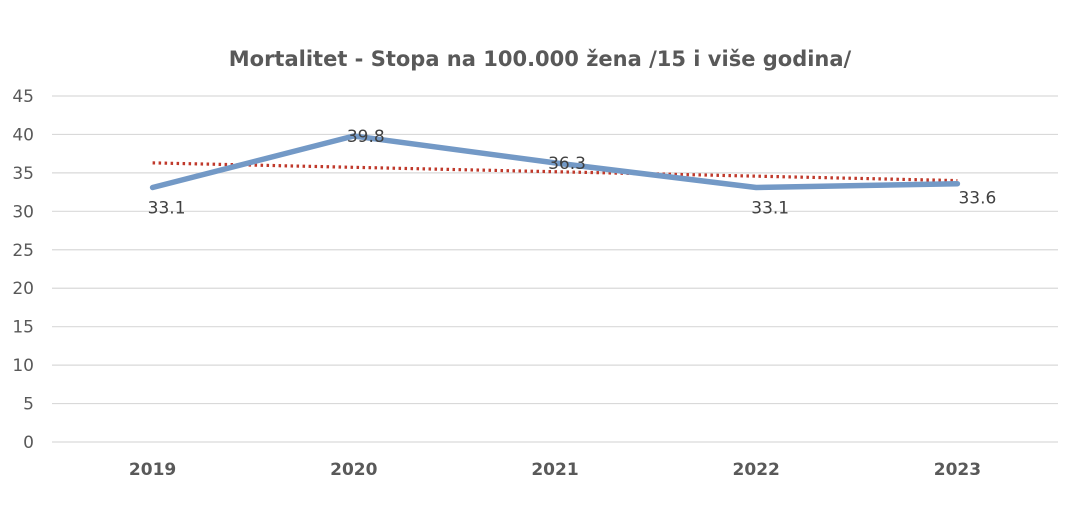  What do you see at coordinates (756, 470) in the screenshot?
I see `x-tick-label: 2022` at bounding box center [756, 470].